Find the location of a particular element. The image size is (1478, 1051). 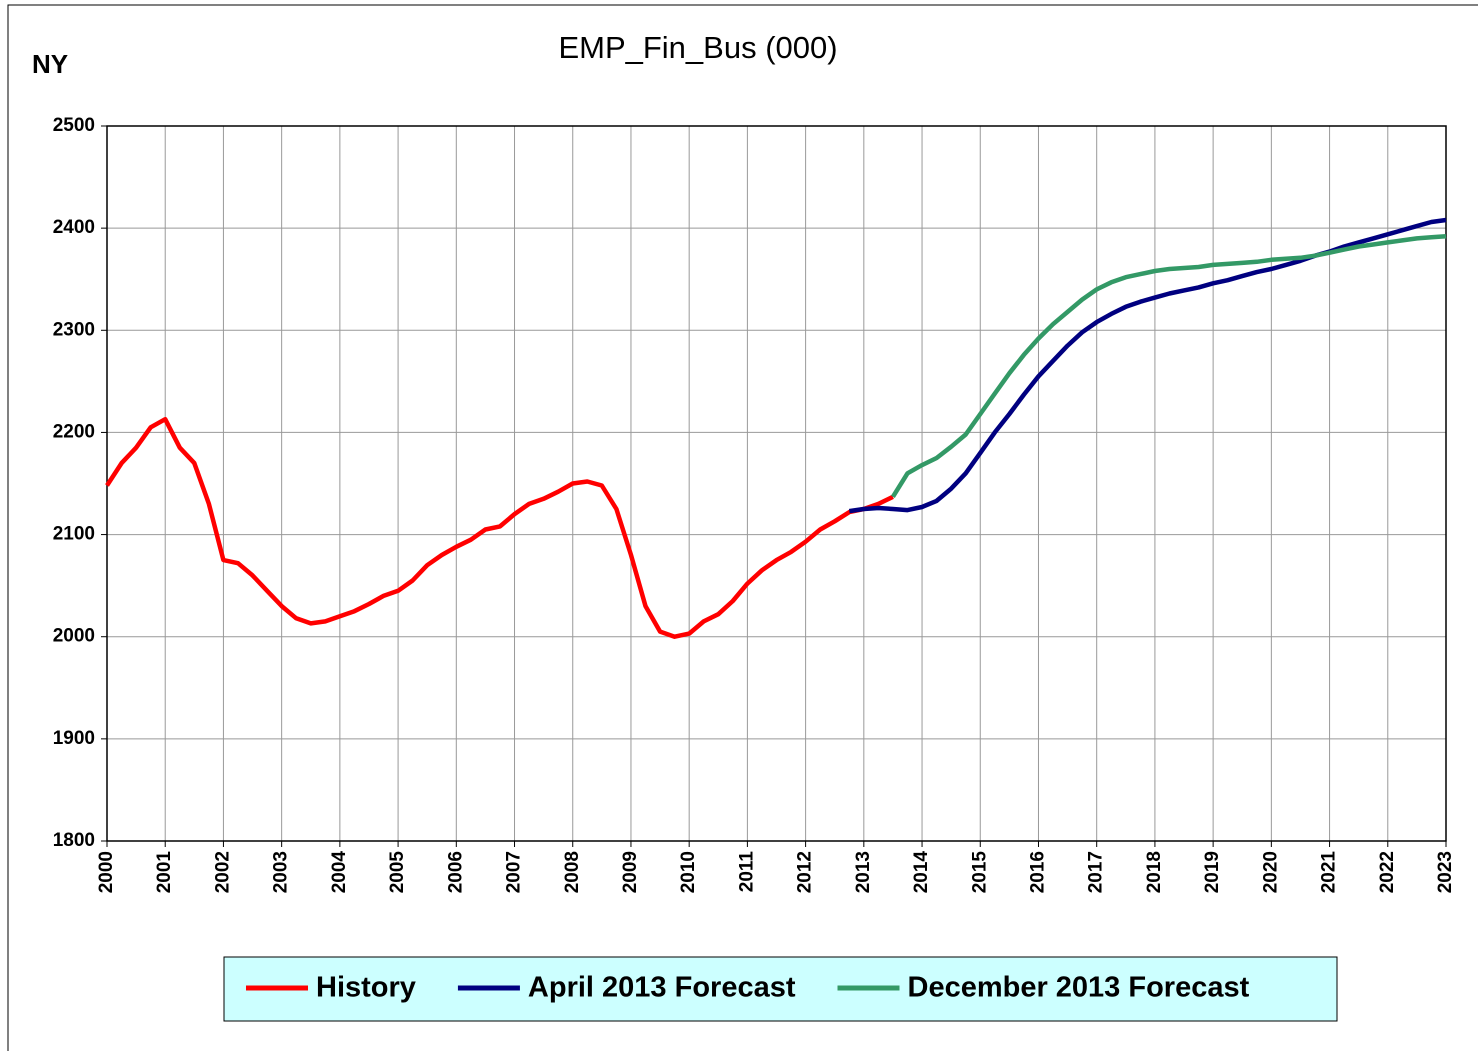

y-tick-label: 2500 is located at coordinates (74, 125).